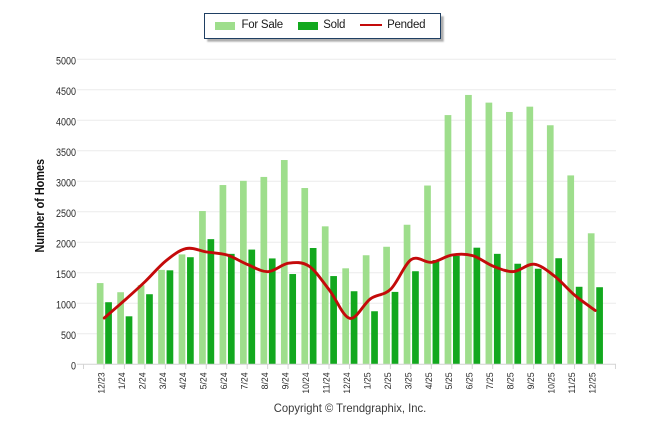  What do you see at coordinates (66, 153) in the screenshot?
I see `svg-text: 3500` at bounding box center [66, 153].